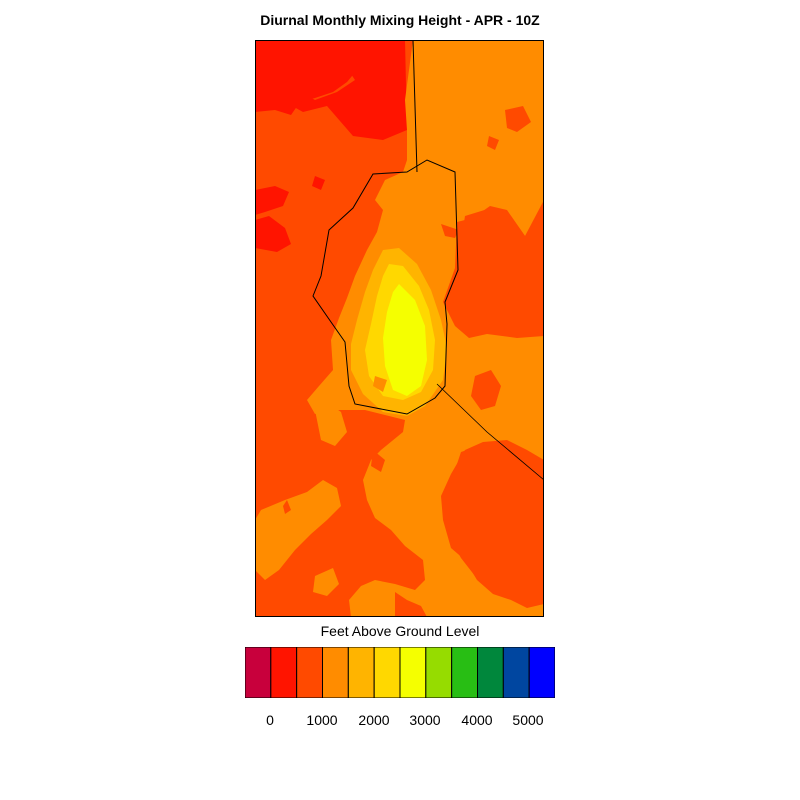  What do you see at coordinates (415, 106) in the screenshot?
I see `boundary-north-line` at bounding box center [415, 106].